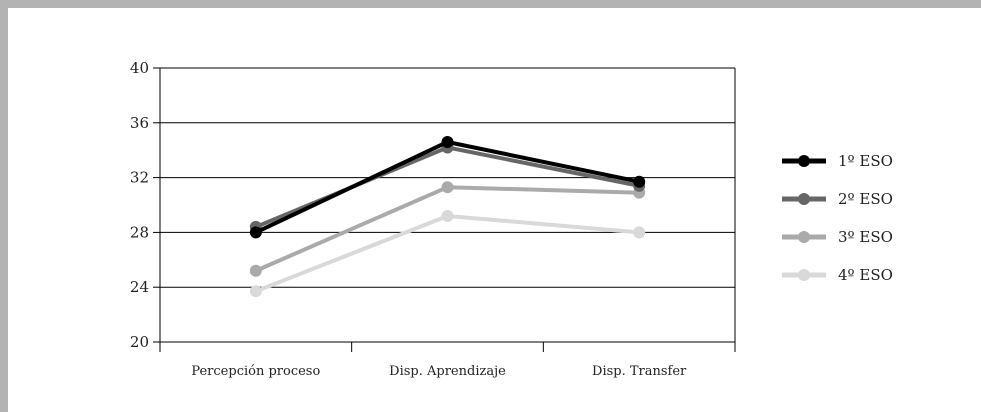 This screenshot has height=412, width=981. What do you see at coordinates (639, 371) in the screenshot?
I see `x-tick-label: Disp. Transfer` at bounding box center [639, 371].